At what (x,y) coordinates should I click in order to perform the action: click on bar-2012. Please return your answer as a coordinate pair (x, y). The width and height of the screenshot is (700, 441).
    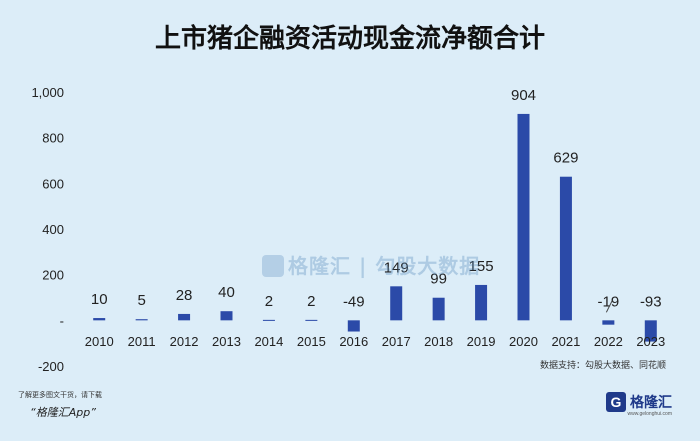
    Looking at the image, I should click on (184, 317).